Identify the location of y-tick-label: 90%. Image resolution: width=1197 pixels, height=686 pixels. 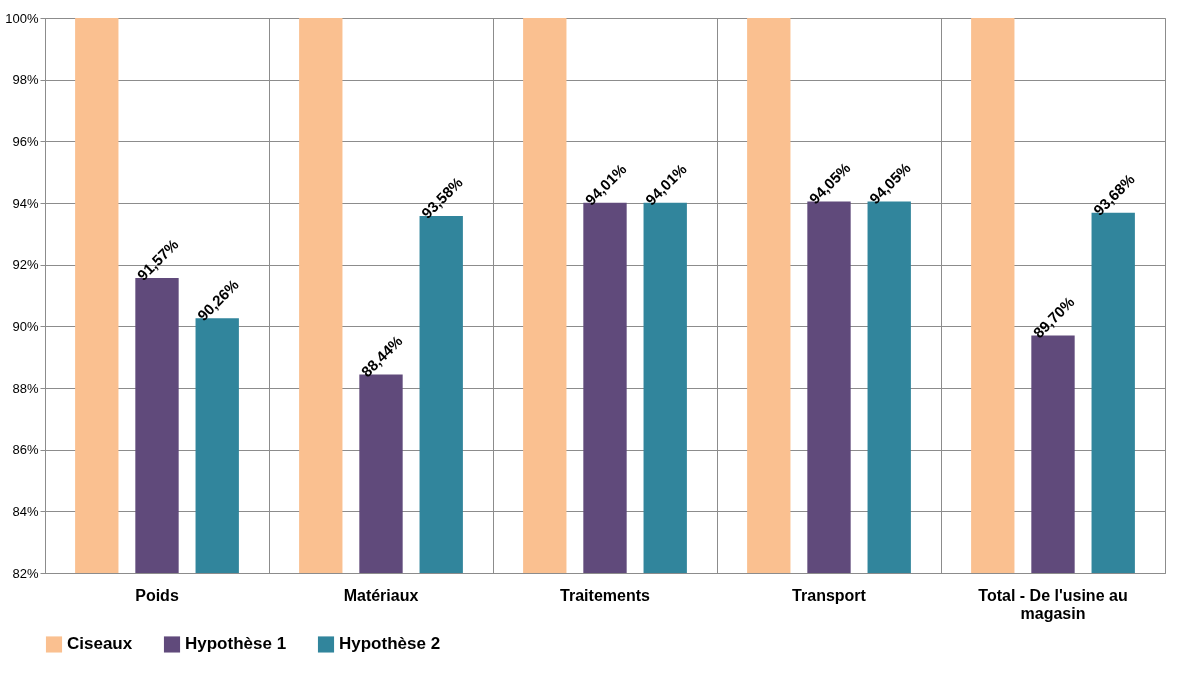
(25, 326).